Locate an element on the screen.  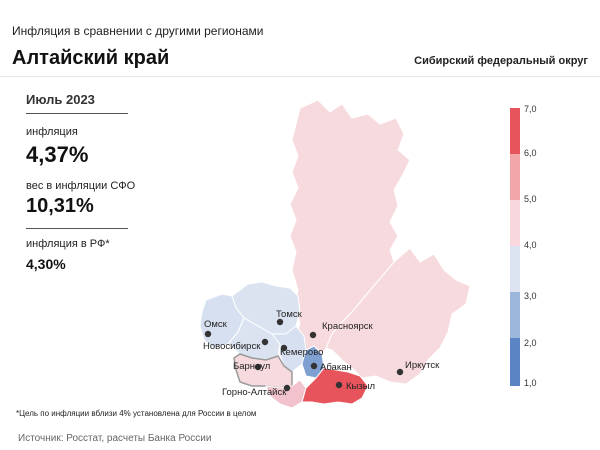
city-gorno-altaysk: Горно-Алтайск is located at coordinates (256, 391).